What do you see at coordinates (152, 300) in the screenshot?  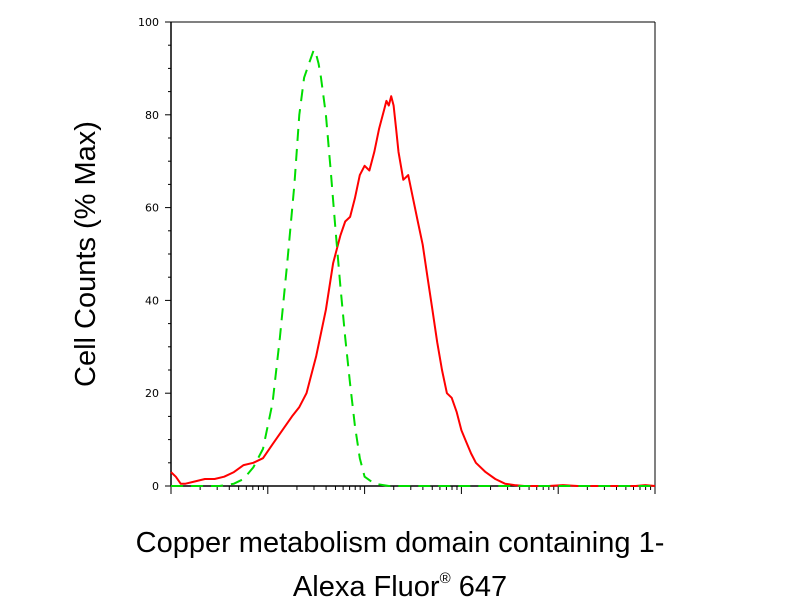 I see `y-tick-label: 40` at bounding box center [152, 300].